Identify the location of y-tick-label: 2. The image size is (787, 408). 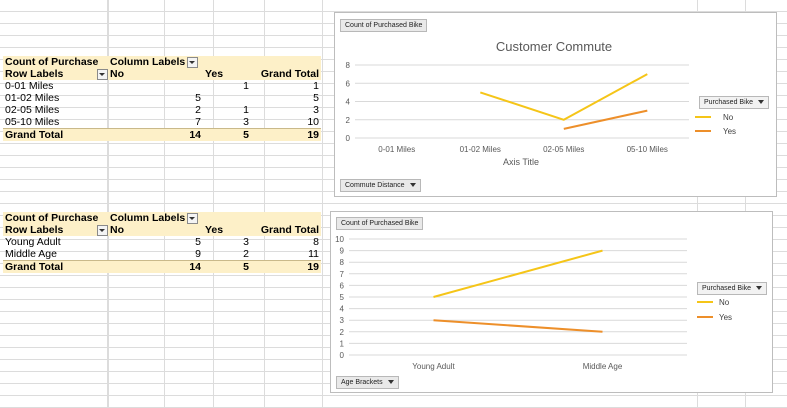
(348, 120).